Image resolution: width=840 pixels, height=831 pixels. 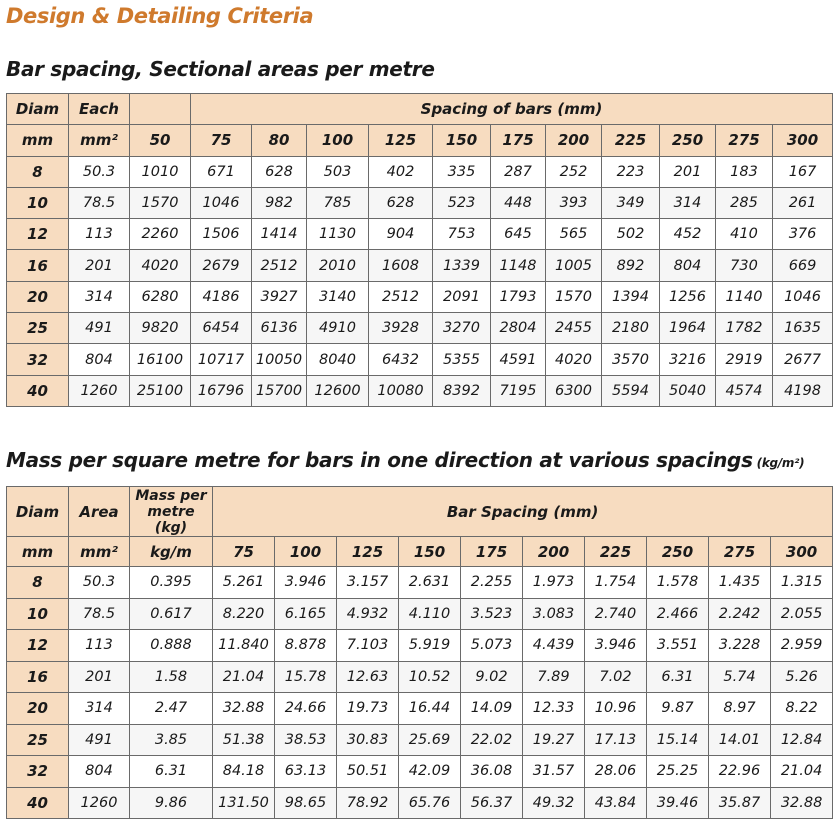 I want to click on spacing-header-175: 175, so click(x=518, y=140).